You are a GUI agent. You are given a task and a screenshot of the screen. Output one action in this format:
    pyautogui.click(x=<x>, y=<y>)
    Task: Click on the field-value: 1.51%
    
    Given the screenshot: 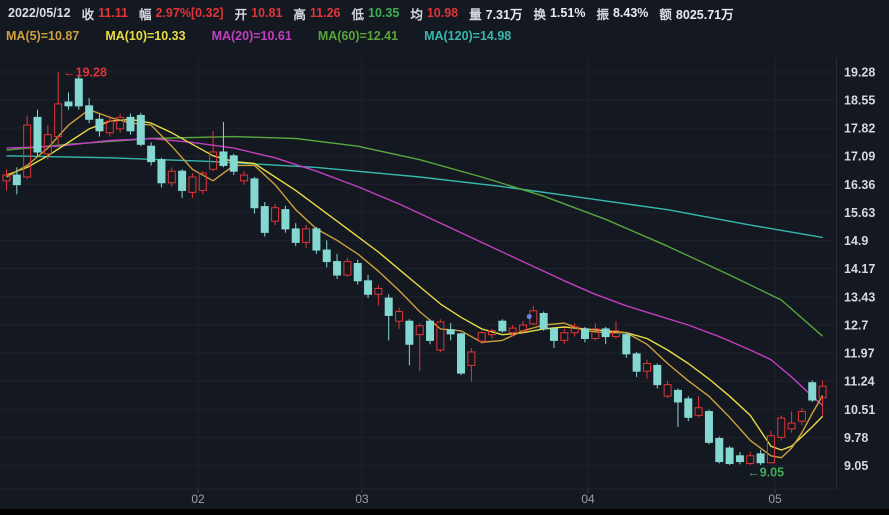 What is the action you would take?
    pyautogui.click(x=567, y=13)
    